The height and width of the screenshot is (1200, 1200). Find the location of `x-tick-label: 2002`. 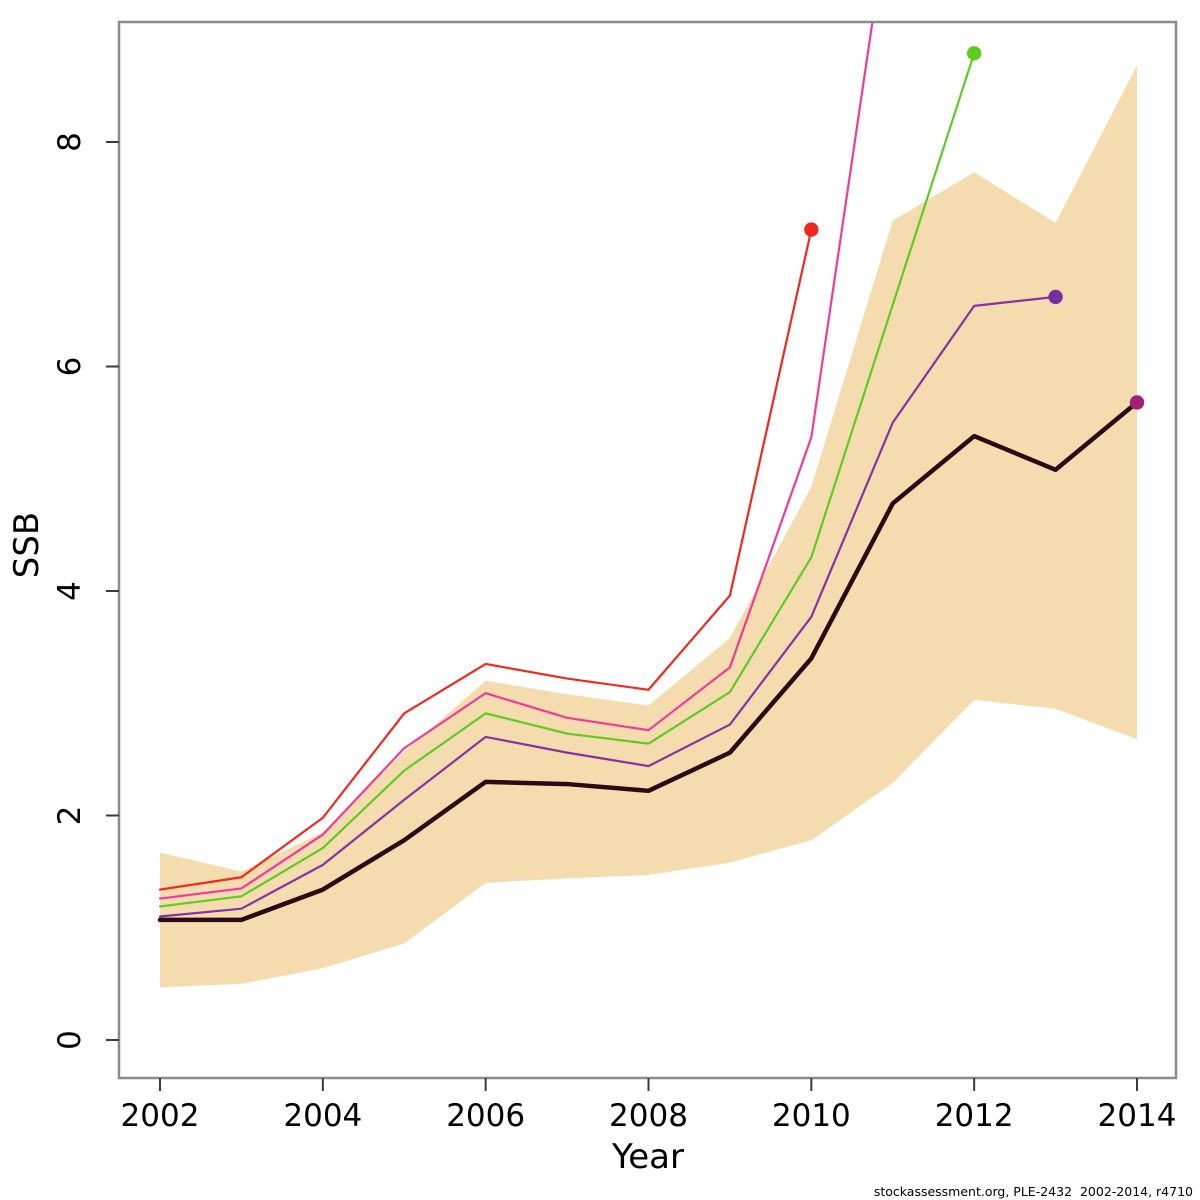

x-tick-label: 2002 is located at coordinates (160, 1116).